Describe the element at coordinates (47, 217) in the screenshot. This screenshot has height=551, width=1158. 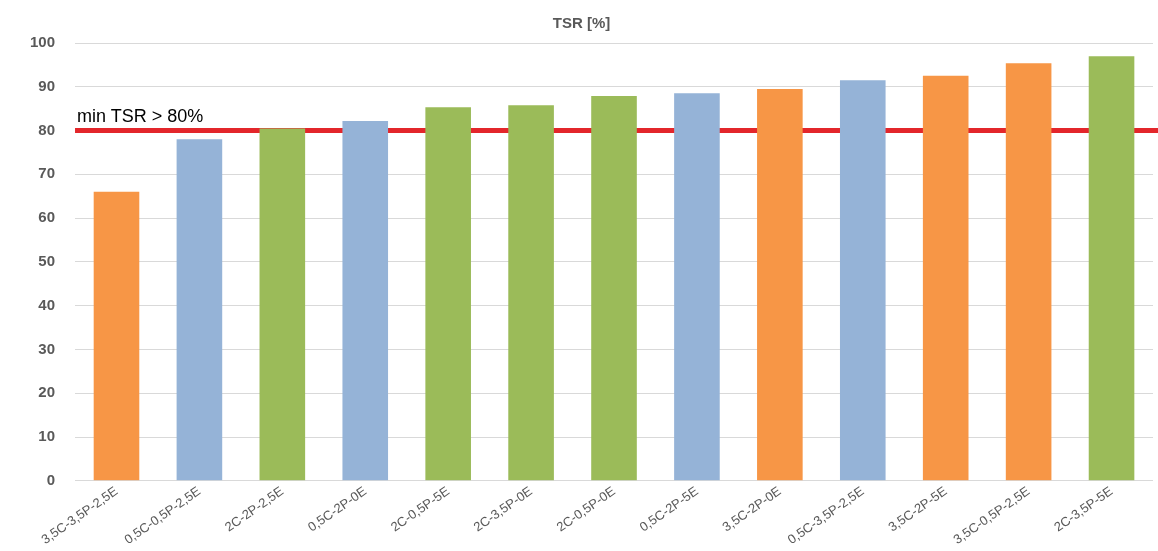
I see `y-tick-label: 60` at that location.